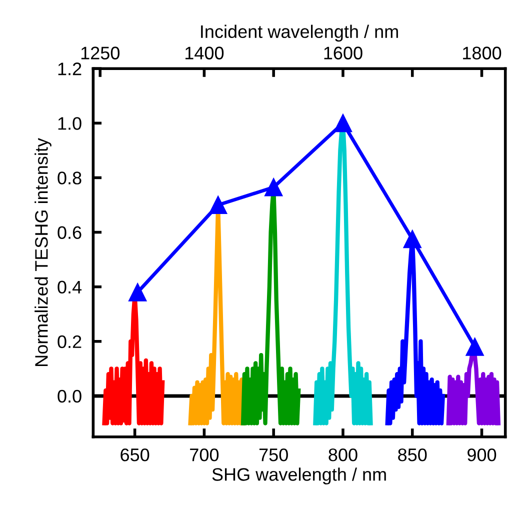 This screenshot has height=508, width=512. I want to click on x2-axis-title: Incident wavelength / nm, so click(299, 33).